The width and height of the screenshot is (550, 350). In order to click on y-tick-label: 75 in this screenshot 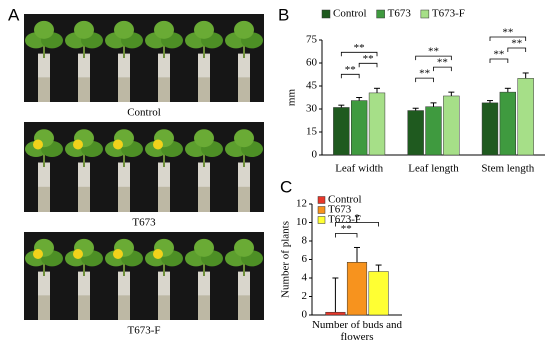, I will do `click(312, 40)`.